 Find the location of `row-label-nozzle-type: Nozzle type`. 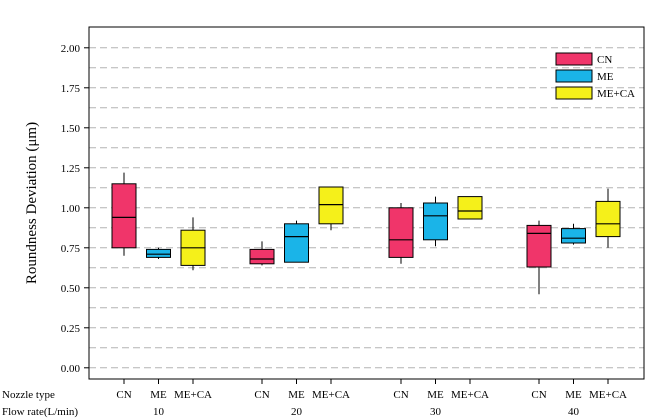

row-label-nozzle-type: Nozzle type is located at coordinates (28, 395).